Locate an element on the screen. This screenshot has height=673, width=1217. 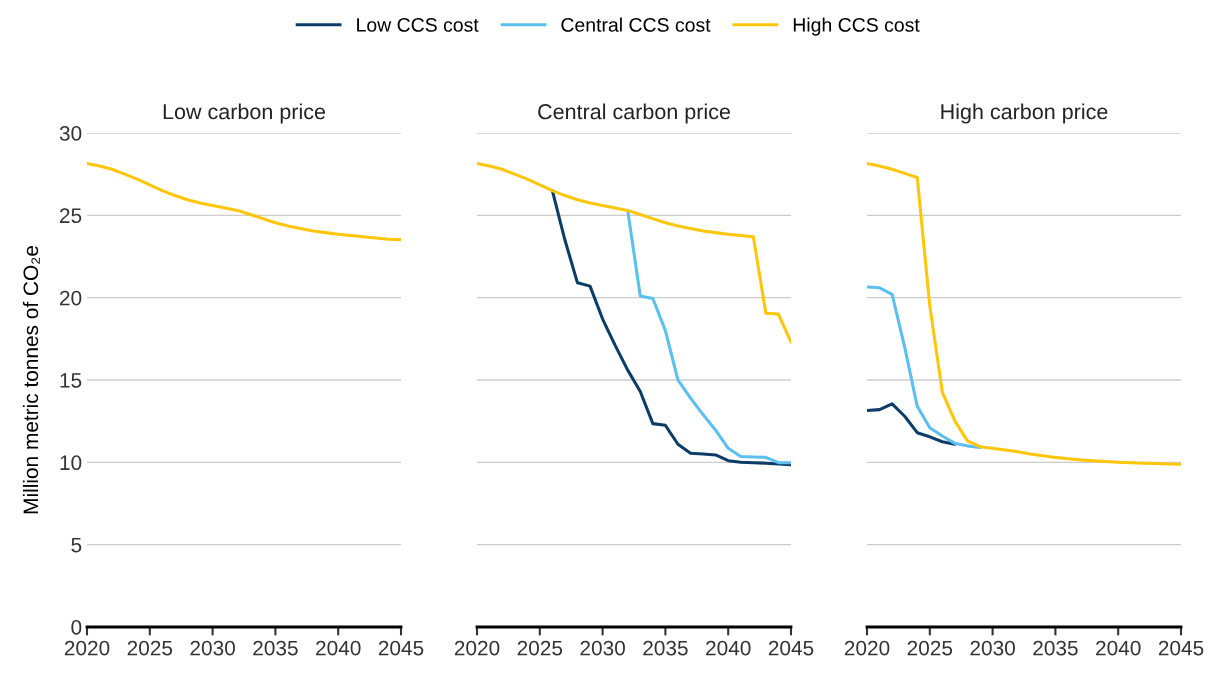
legend-label: High CCS cost is located at coordinates (856, 26).